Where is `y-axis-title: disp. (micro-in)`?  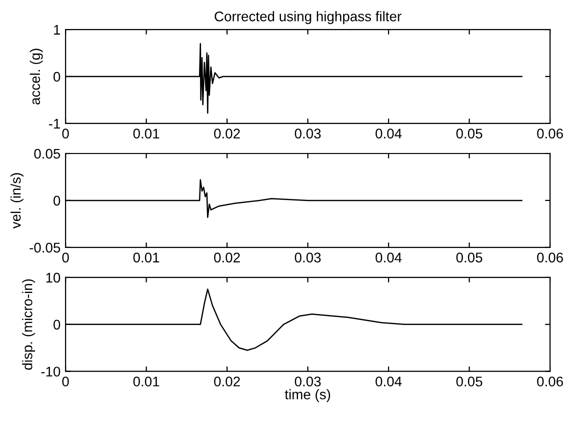
y-axis-title: disp. (micro-in) is located at coordinates (29, 324).